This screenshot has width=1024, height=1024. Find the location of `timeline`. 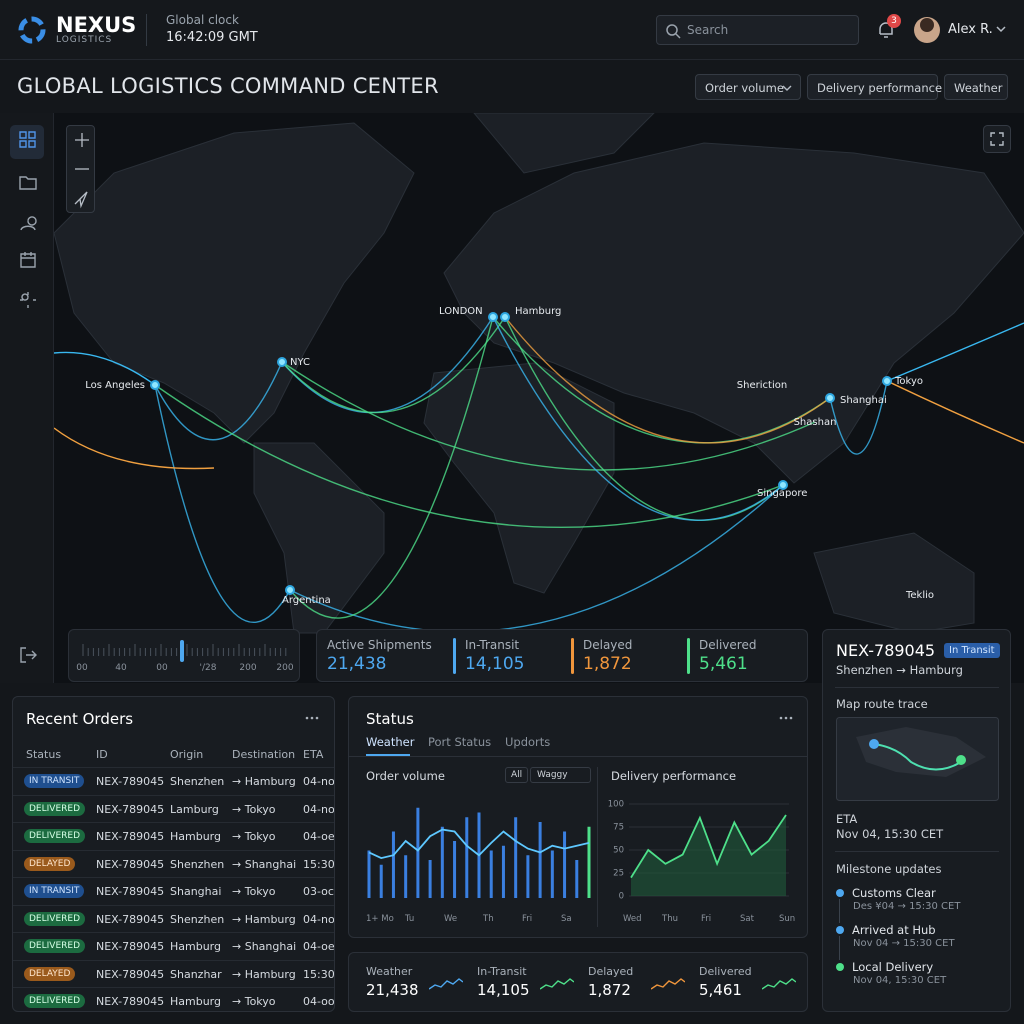

timeline is located at coordinates (184, 655).